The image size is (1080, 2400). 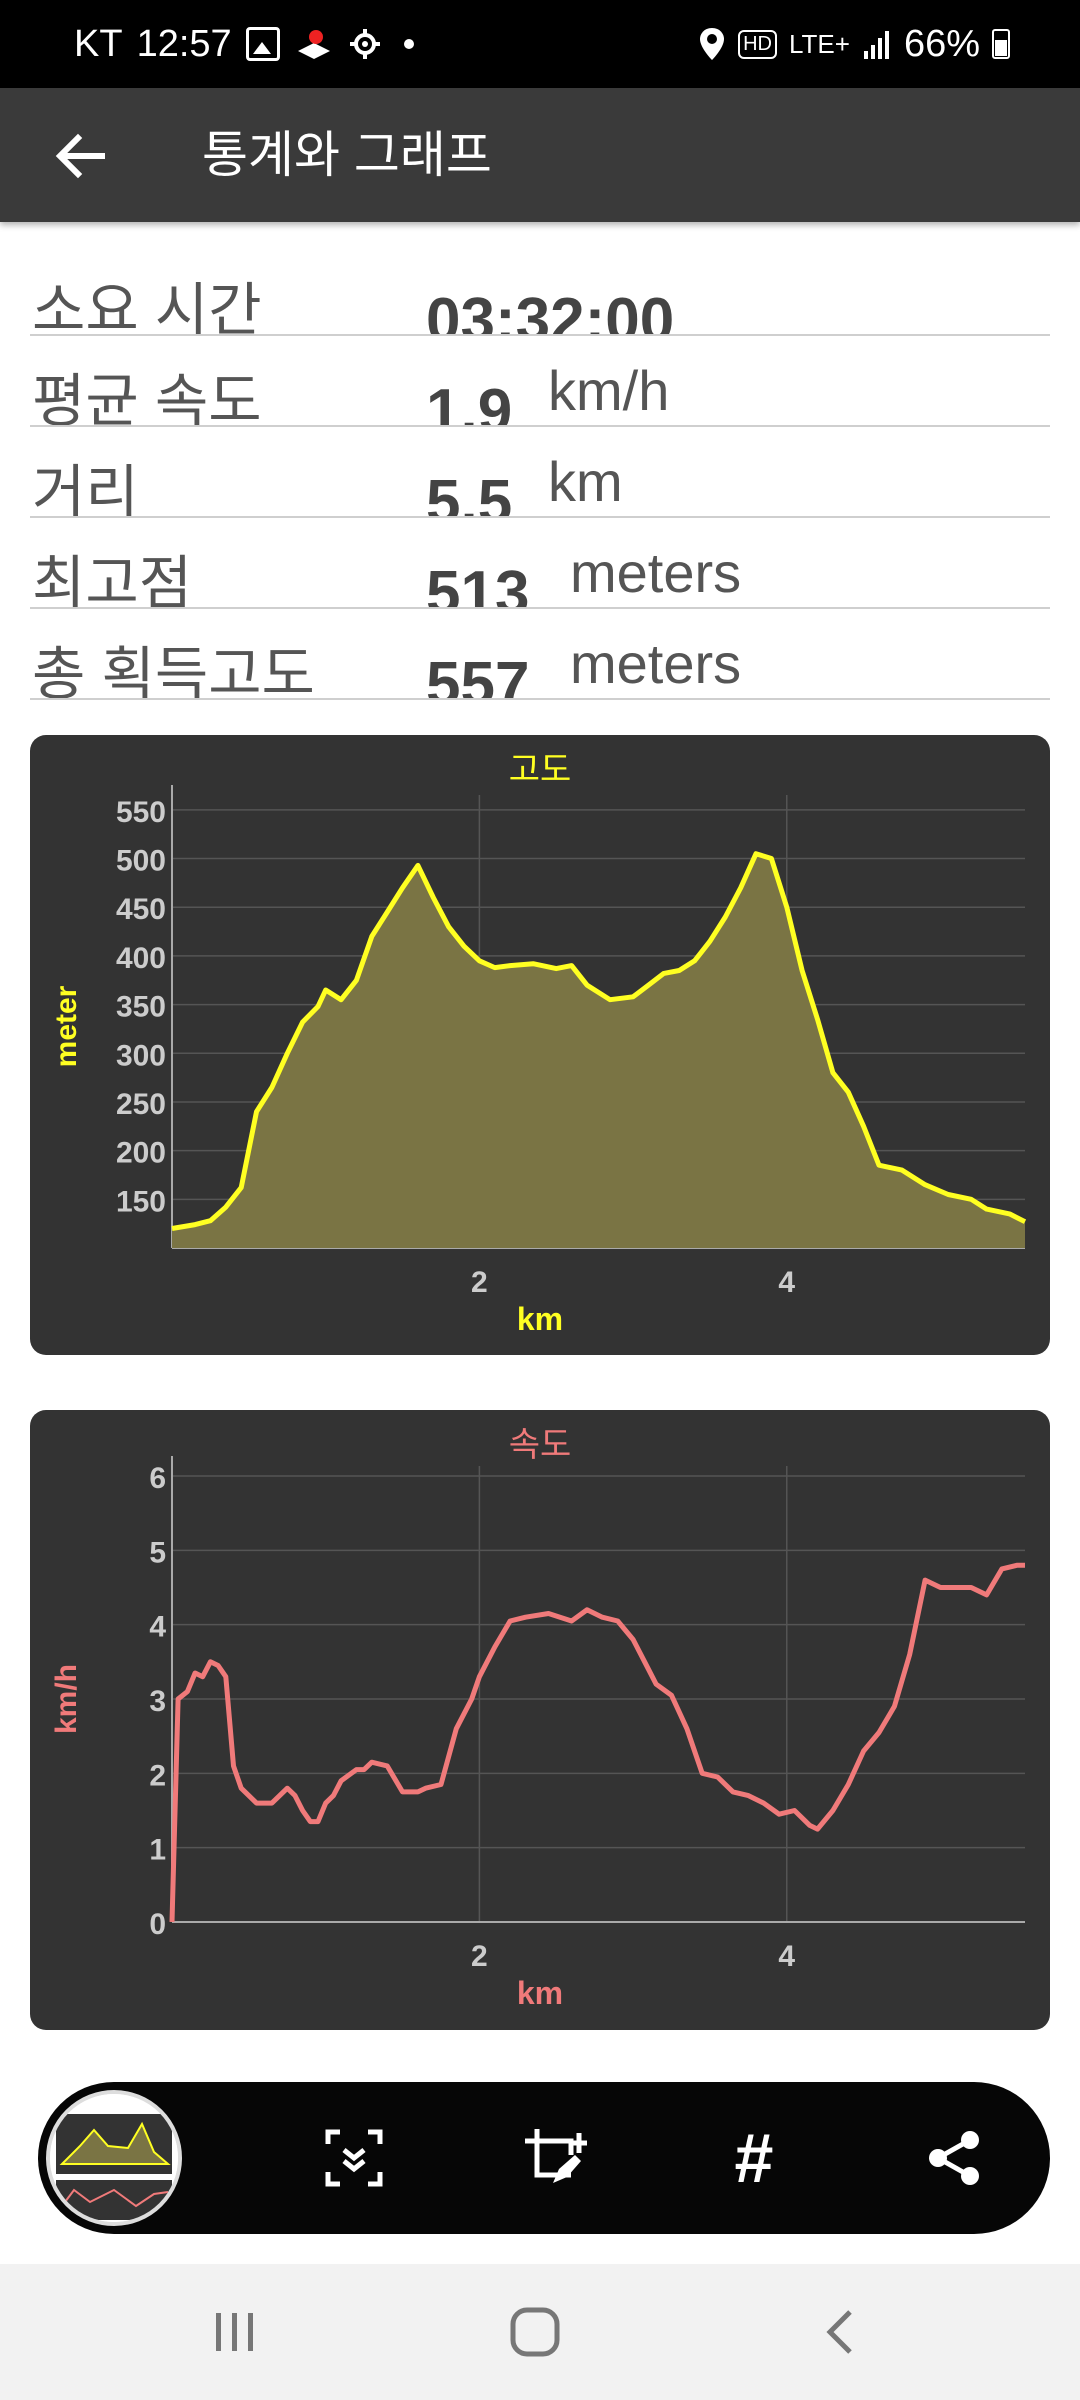 I want to click on navigation-bar, so click(x=540, y=2332).